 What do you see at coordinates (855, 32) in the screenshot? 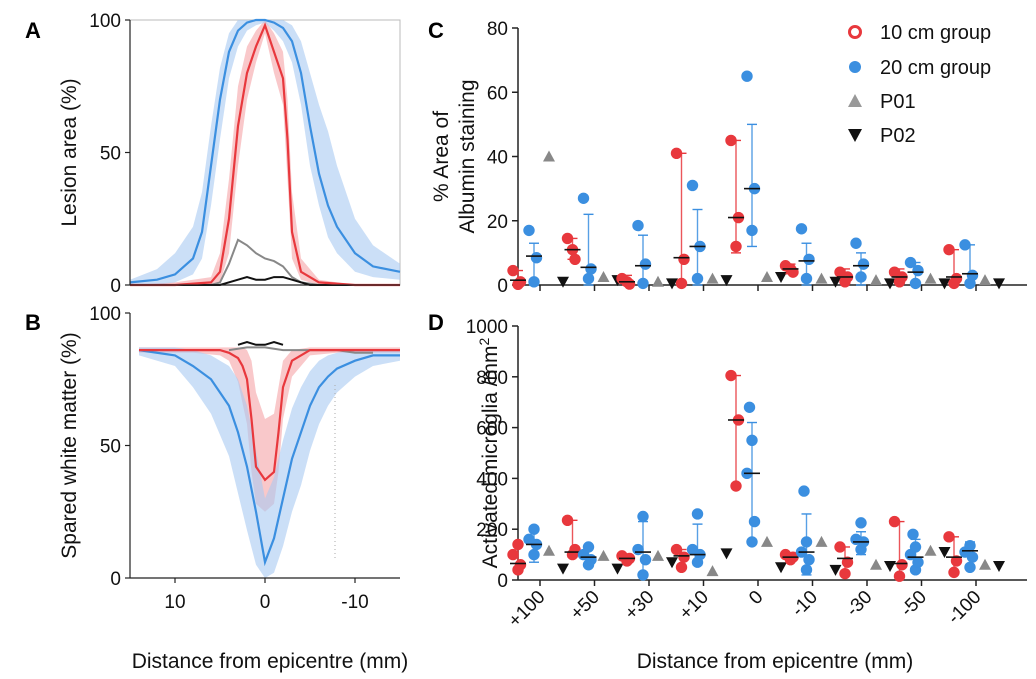
I see `legend-marker-10cm` at bounding box center [855, 32].